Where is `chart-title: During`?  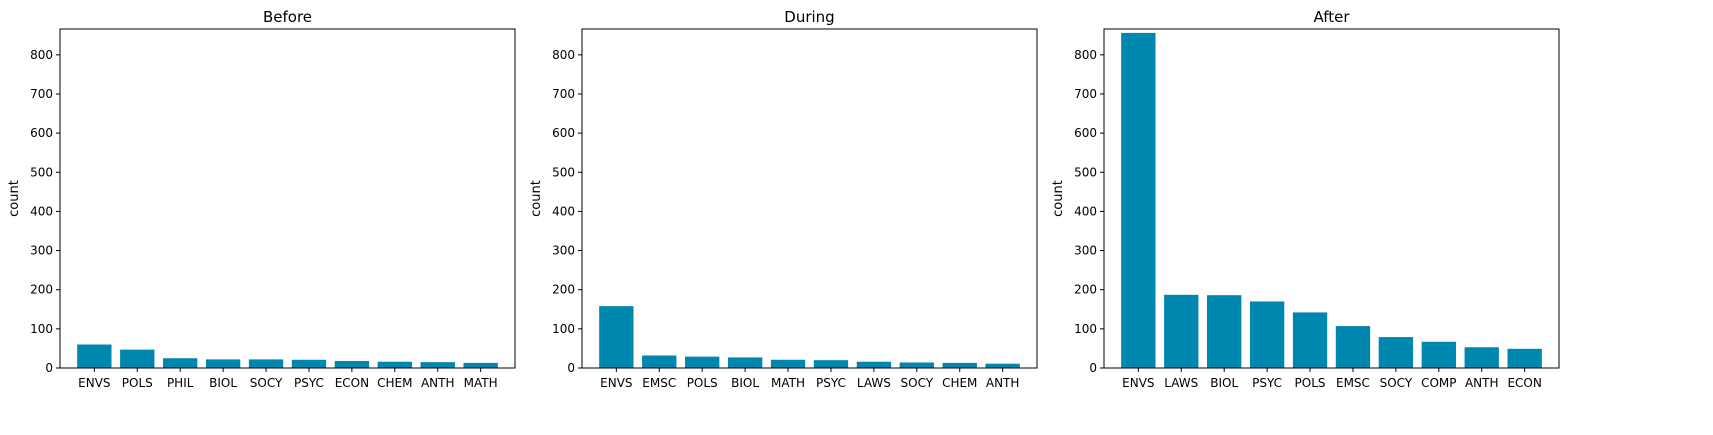
chart-title: During is located at coordinates (809, 17).